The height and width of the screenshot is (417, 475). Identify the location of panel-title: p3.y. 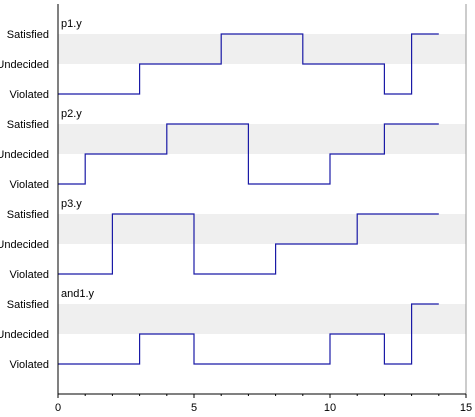
(71, 204).